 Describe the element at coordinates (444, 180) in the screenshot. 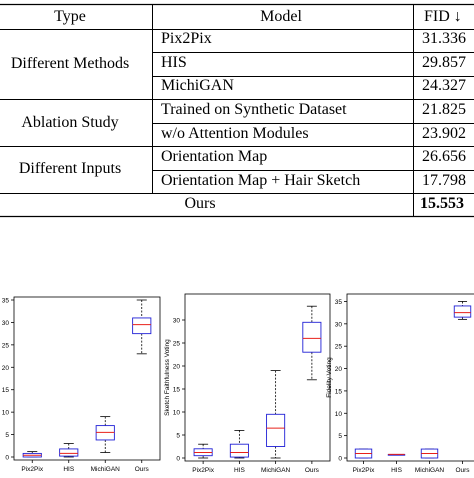

I see `fid-cell: 17.798` at that location.